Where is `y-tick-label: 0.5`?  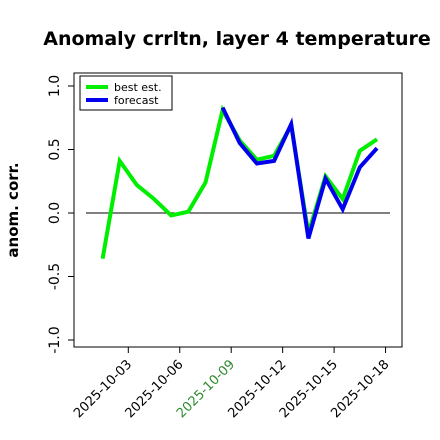
y-tick-label: 0.5 is located at coordinates (55, 149).